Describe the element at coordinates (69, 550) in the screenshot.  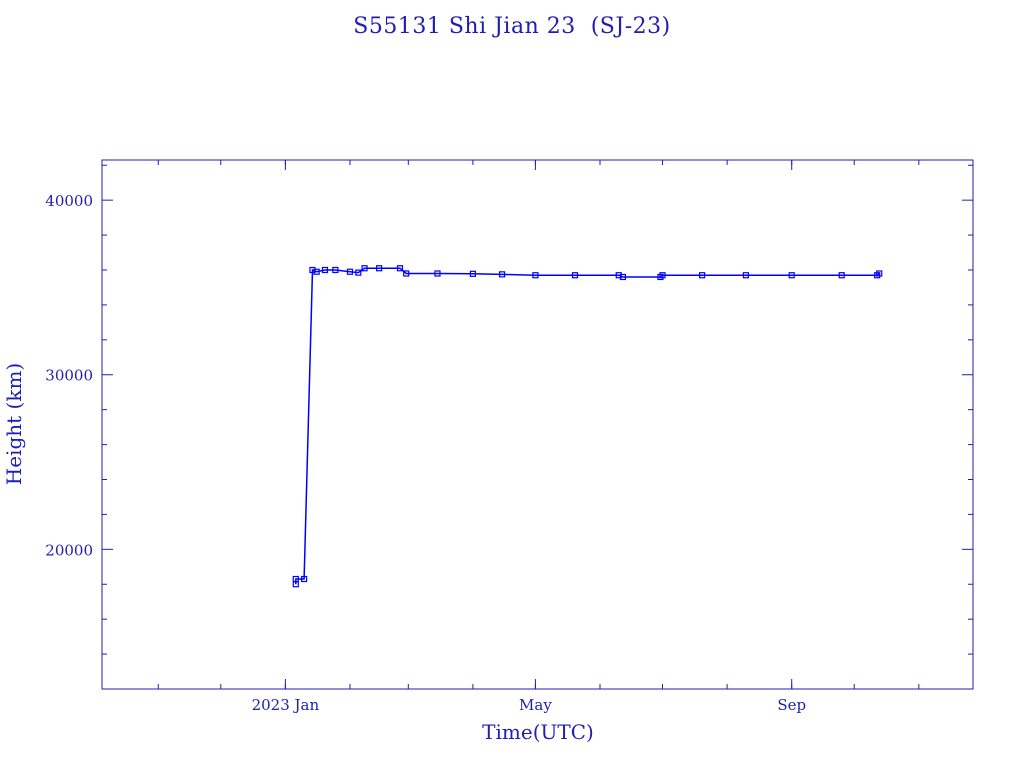
I see `y-tick-label: 20000` at that location.